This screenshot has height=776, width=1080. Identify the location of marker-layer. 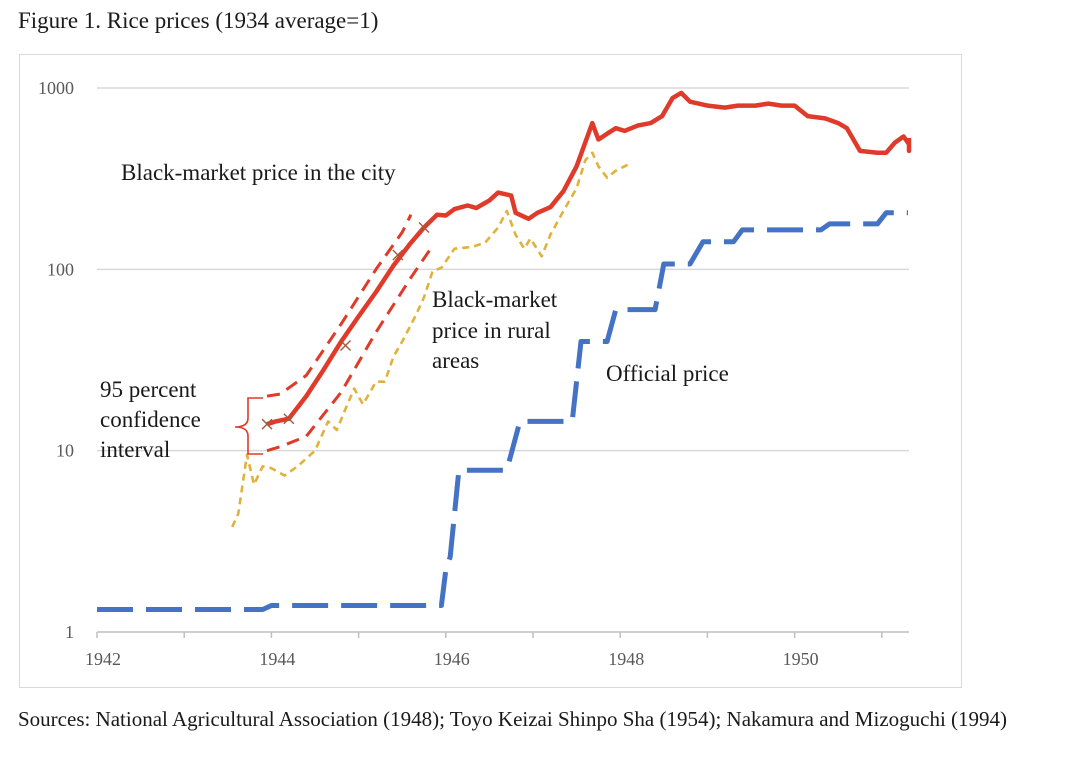
(345, 326).